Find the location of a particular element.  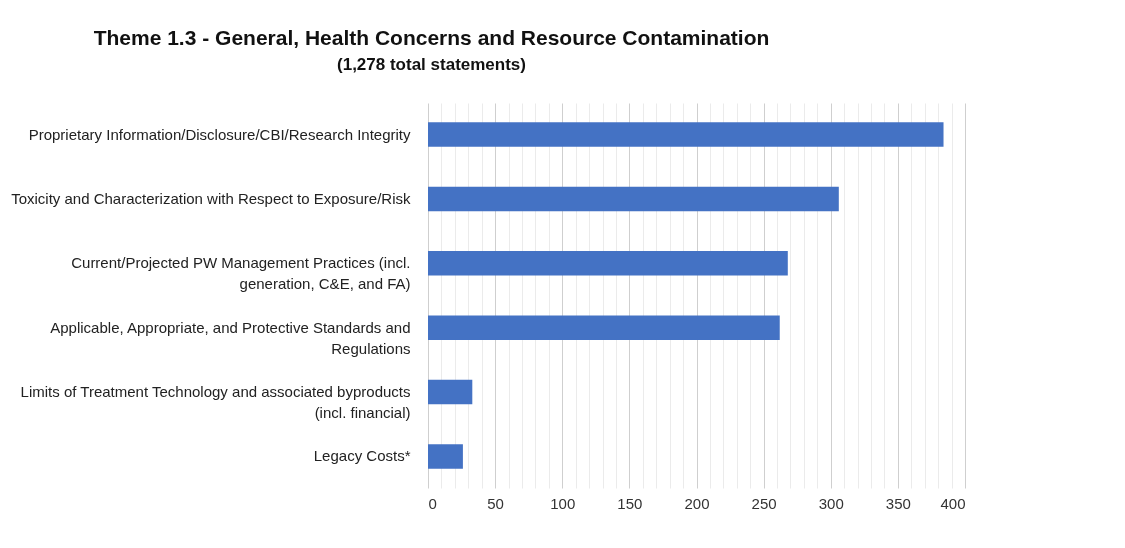

x-tick-label: 300 is located at coordinates (831, 503).